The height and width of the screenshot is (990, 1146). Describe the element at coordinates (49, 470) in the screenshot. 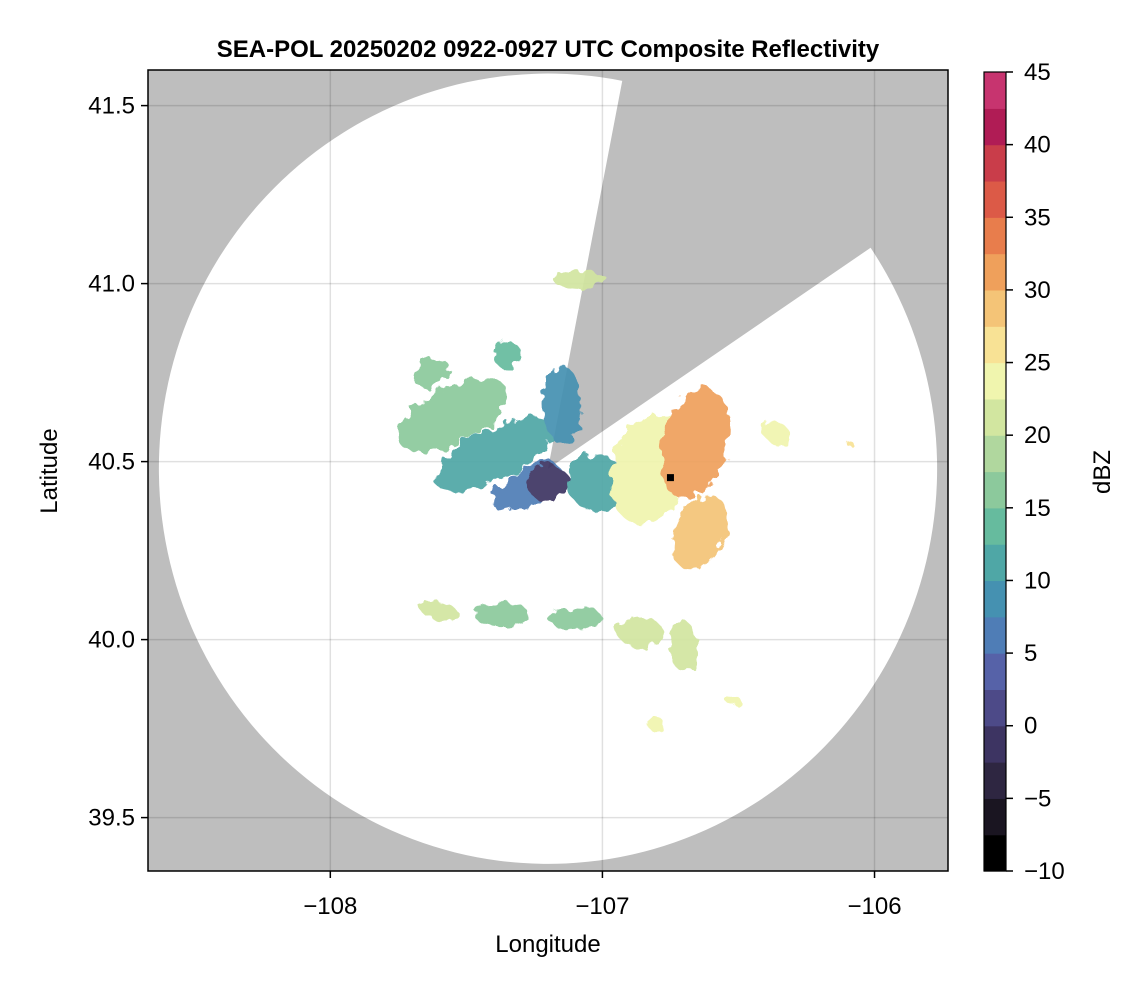

I see `y-axis-label: Latitude` at that location.